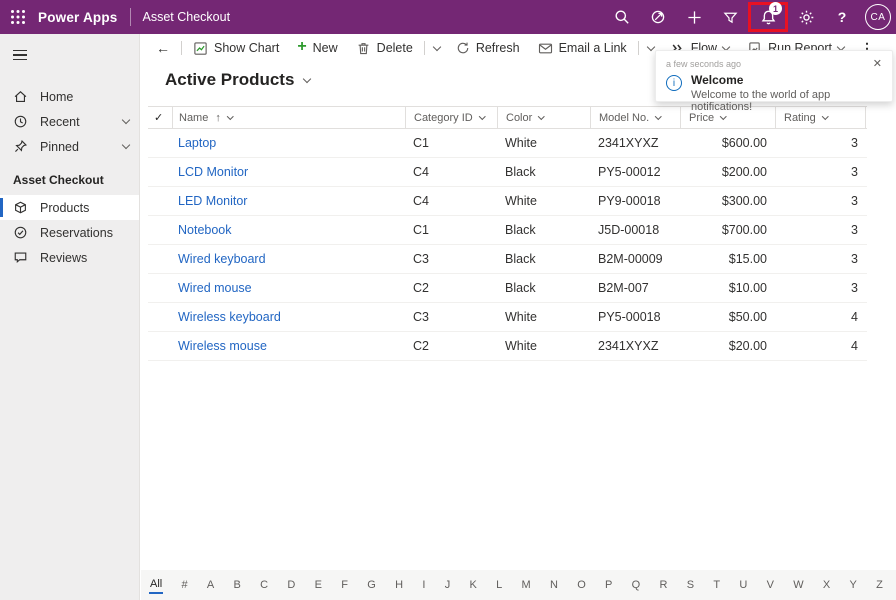  Describe the element at coordinates (518, 585) in the screenshot. I see `jump-bar: All # A B C D E F G H I J K L M N O P Q R S T U V W X Y Z` at that location.